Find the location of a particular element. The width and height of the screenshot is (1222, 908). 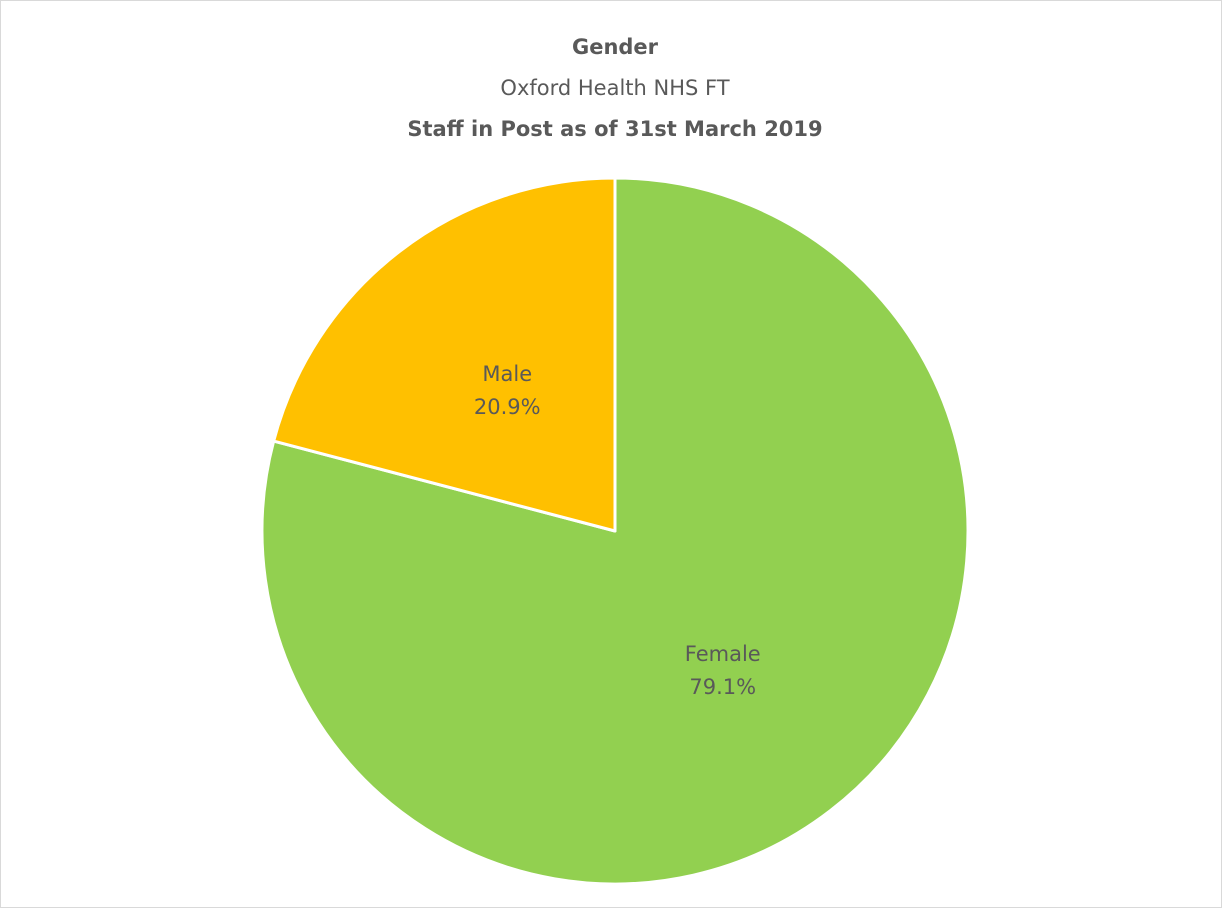

chart-subtitle: Oxford Health NHS FT is located at coordinates (614, 88).